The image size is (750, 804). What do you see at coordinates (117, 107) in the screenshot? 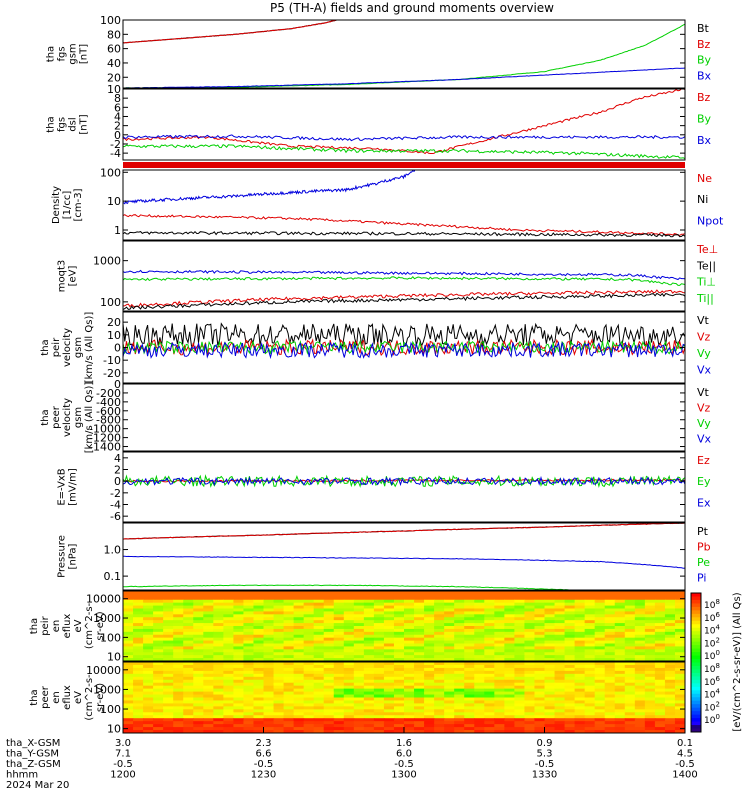
I see `y-tick-label: 6` at bounding box center [117, 107].